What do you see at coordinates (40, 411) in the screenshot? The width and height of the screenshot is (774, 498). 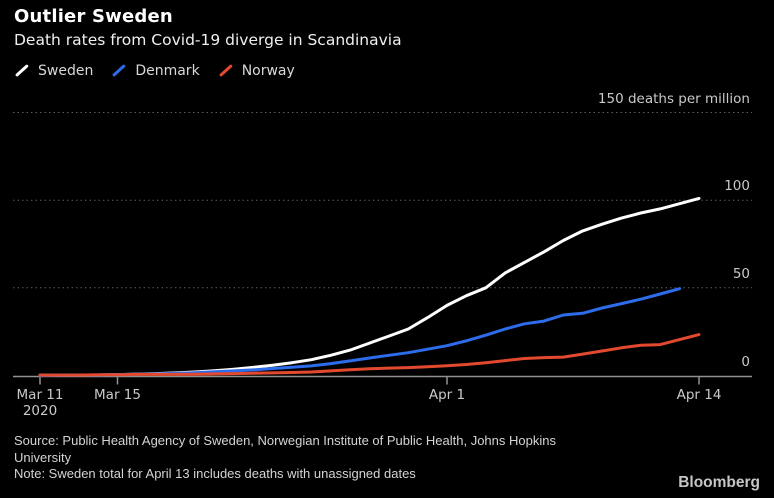 I see `x-axis-sublabel-year: 2020` at bounding box center [40, 411].